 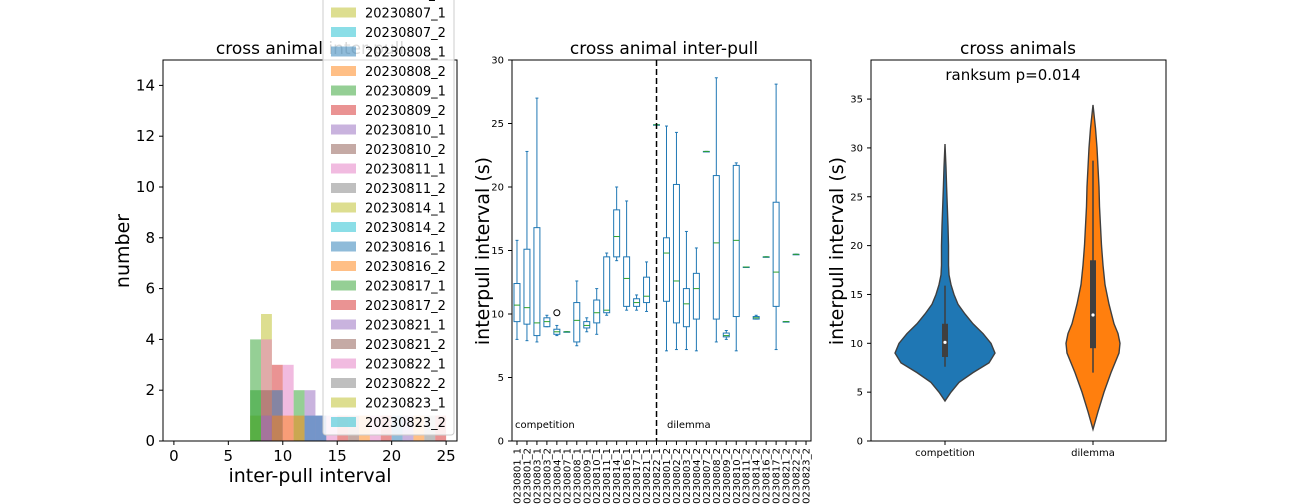 What do you see at coordinates (446, 456) in the screenshot?
I see `x-tick-label: 25` at bounding box center [446, 456].